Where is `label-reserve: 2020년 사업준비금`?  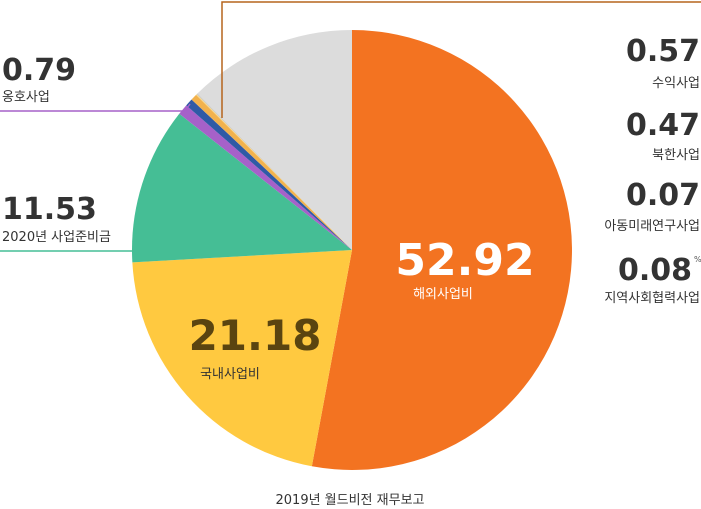 label-reserve: 2020년 사업준비금 is located at coordinates (56, 237).